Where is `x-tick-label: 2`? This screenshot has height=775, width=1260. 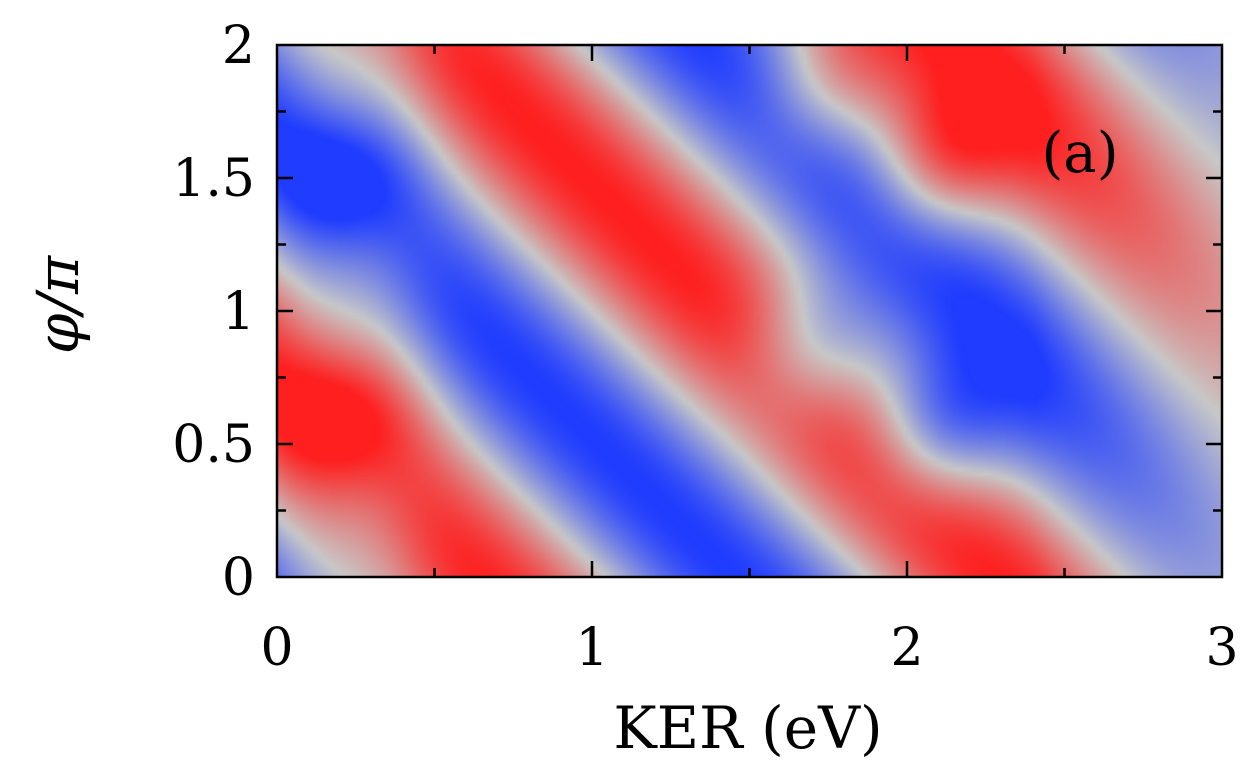
x-tick-label: 2 is located at coordinates (906, 648).